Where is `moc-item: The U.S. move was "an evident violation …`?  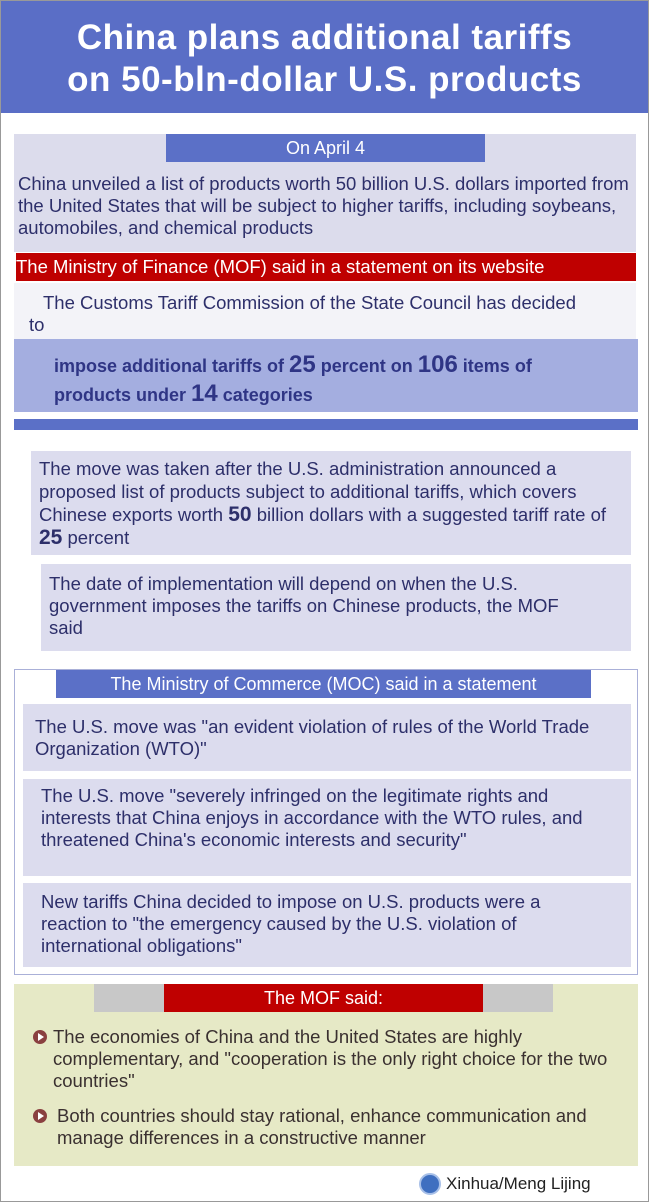
moc-item: The U.S. move was "an evident violation … is located at coordinates (327, 737).